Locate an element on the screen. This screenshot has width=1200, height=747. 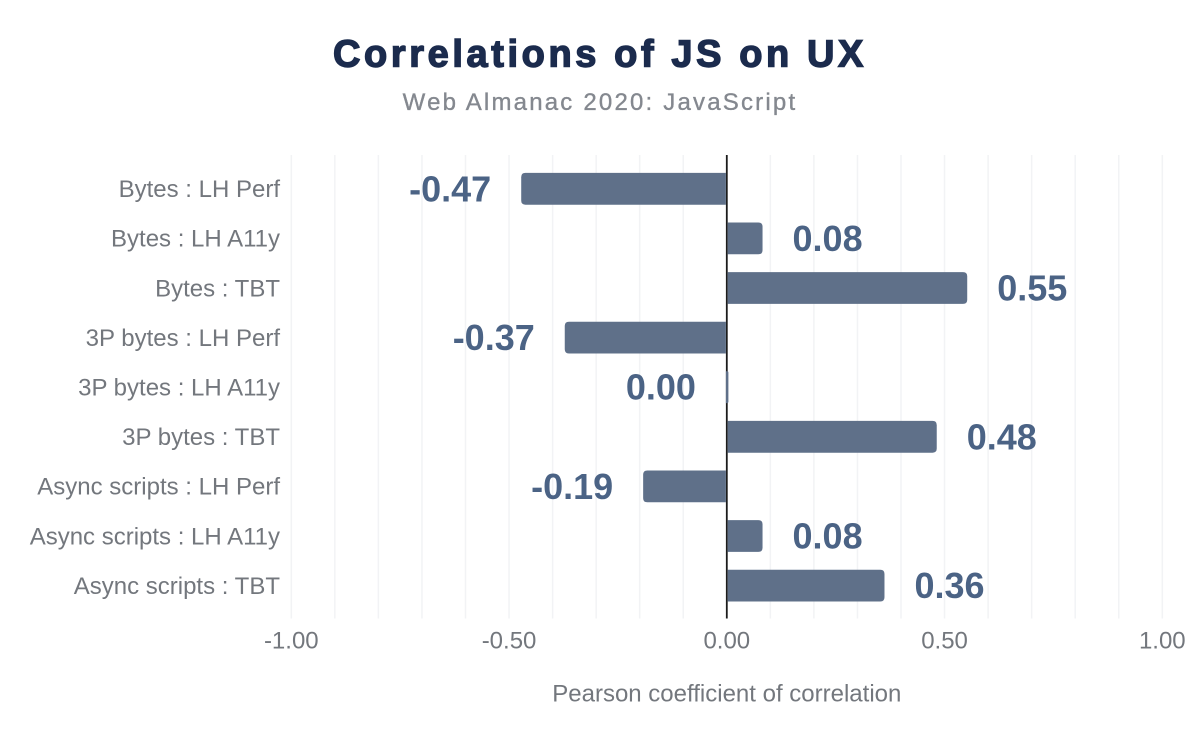
svg-text: 3P bytes : LH A11y is located at coordinates (179, 388).